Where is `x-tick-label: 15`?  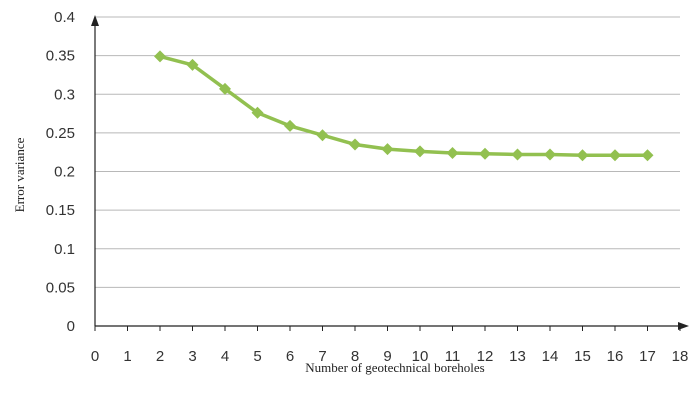 x-tick-label: 15 is located at coordinates (582, 356).